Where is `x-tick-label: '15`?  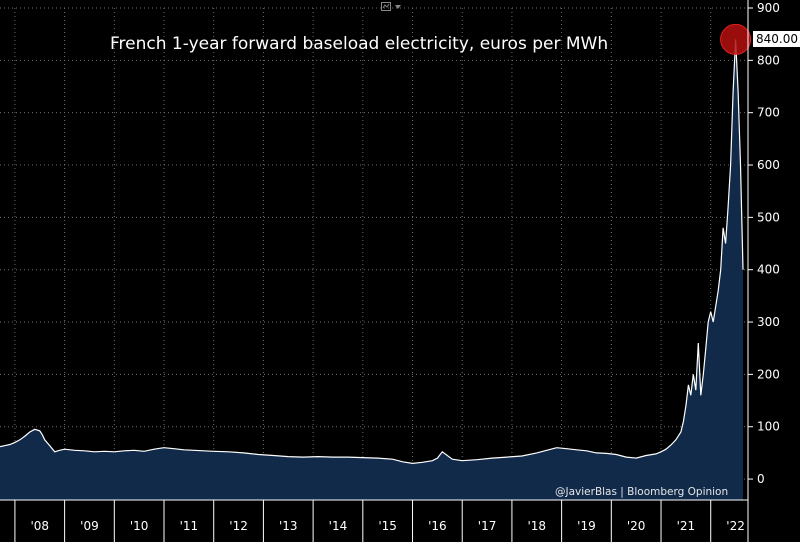 x-tick-label: '15 is located at coordinates (387, 526).